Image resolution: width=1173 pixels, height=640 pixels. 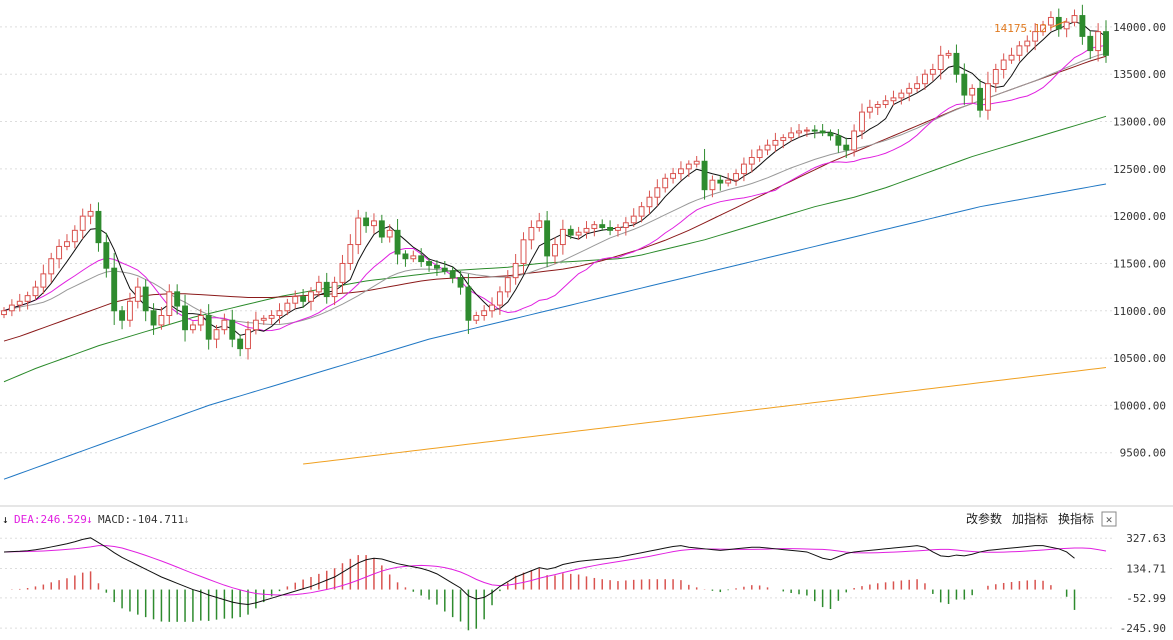 What do you see at coordinates (1076, 518) in the screenshot?
I see `switch-indicator-button: 换指标` at bounding box center [1076, 518].